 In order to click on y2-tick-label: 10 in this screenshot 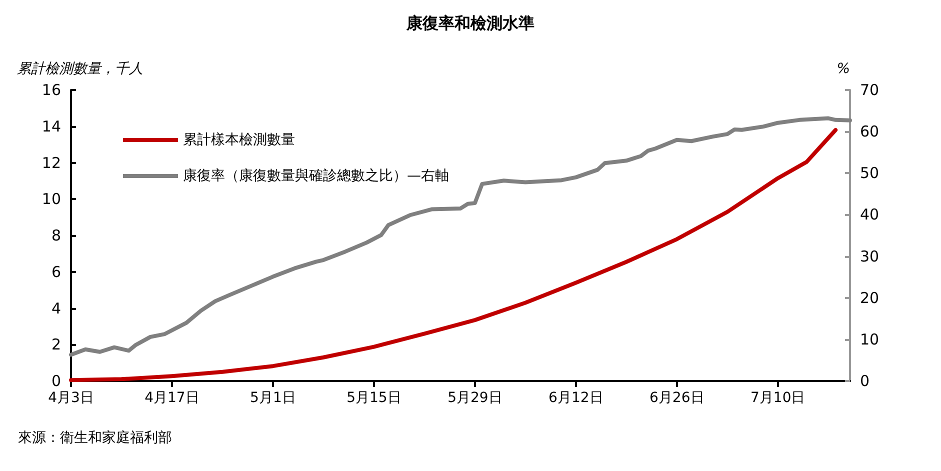, I will do `click(870, 339)`.